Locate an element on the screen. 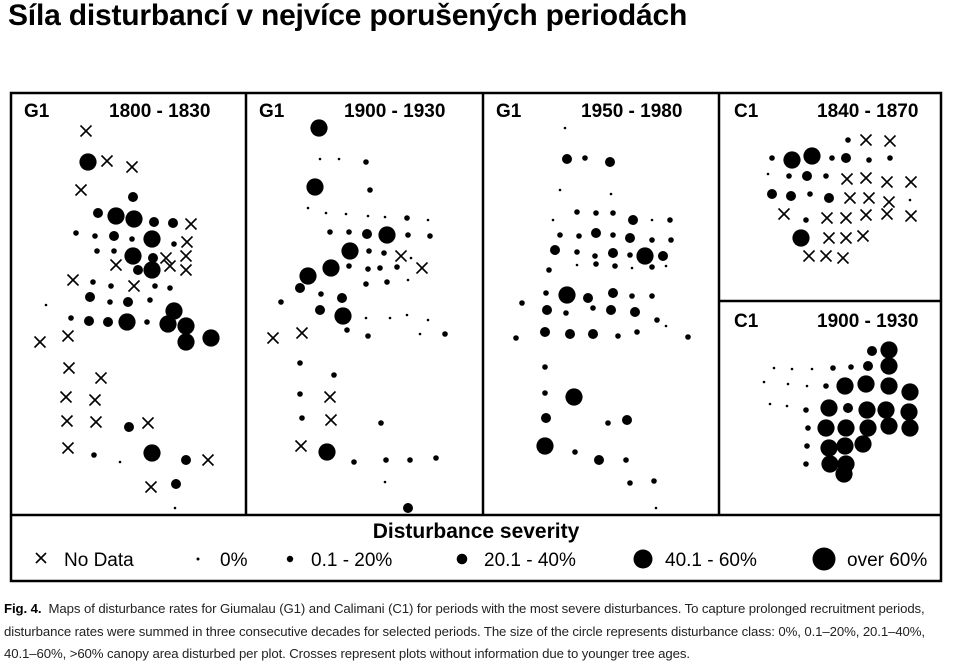 The image size is (960, 666). legend-label: 0.1 - 20% is located at coordinates (351, 560).